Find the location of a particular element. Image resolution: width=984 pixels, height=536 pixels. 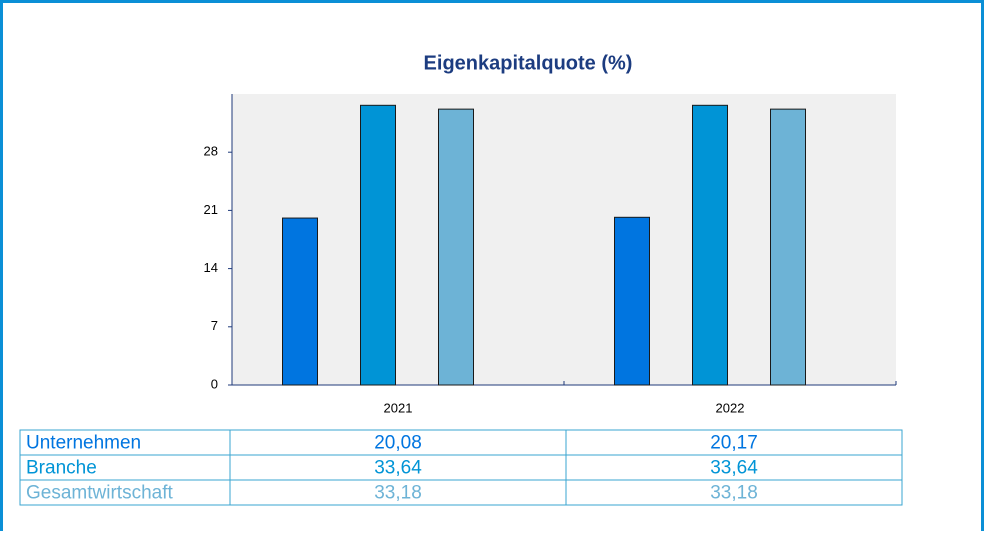

y-tick-label: 21 is located at coordinates (211, 209).